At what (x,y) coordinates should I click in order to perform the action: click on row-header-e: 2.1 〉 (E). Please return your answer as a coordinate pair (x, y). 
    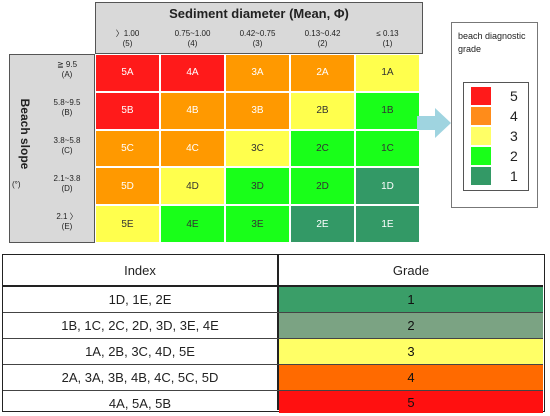
    Looking at the image, I should click on (67, 222).